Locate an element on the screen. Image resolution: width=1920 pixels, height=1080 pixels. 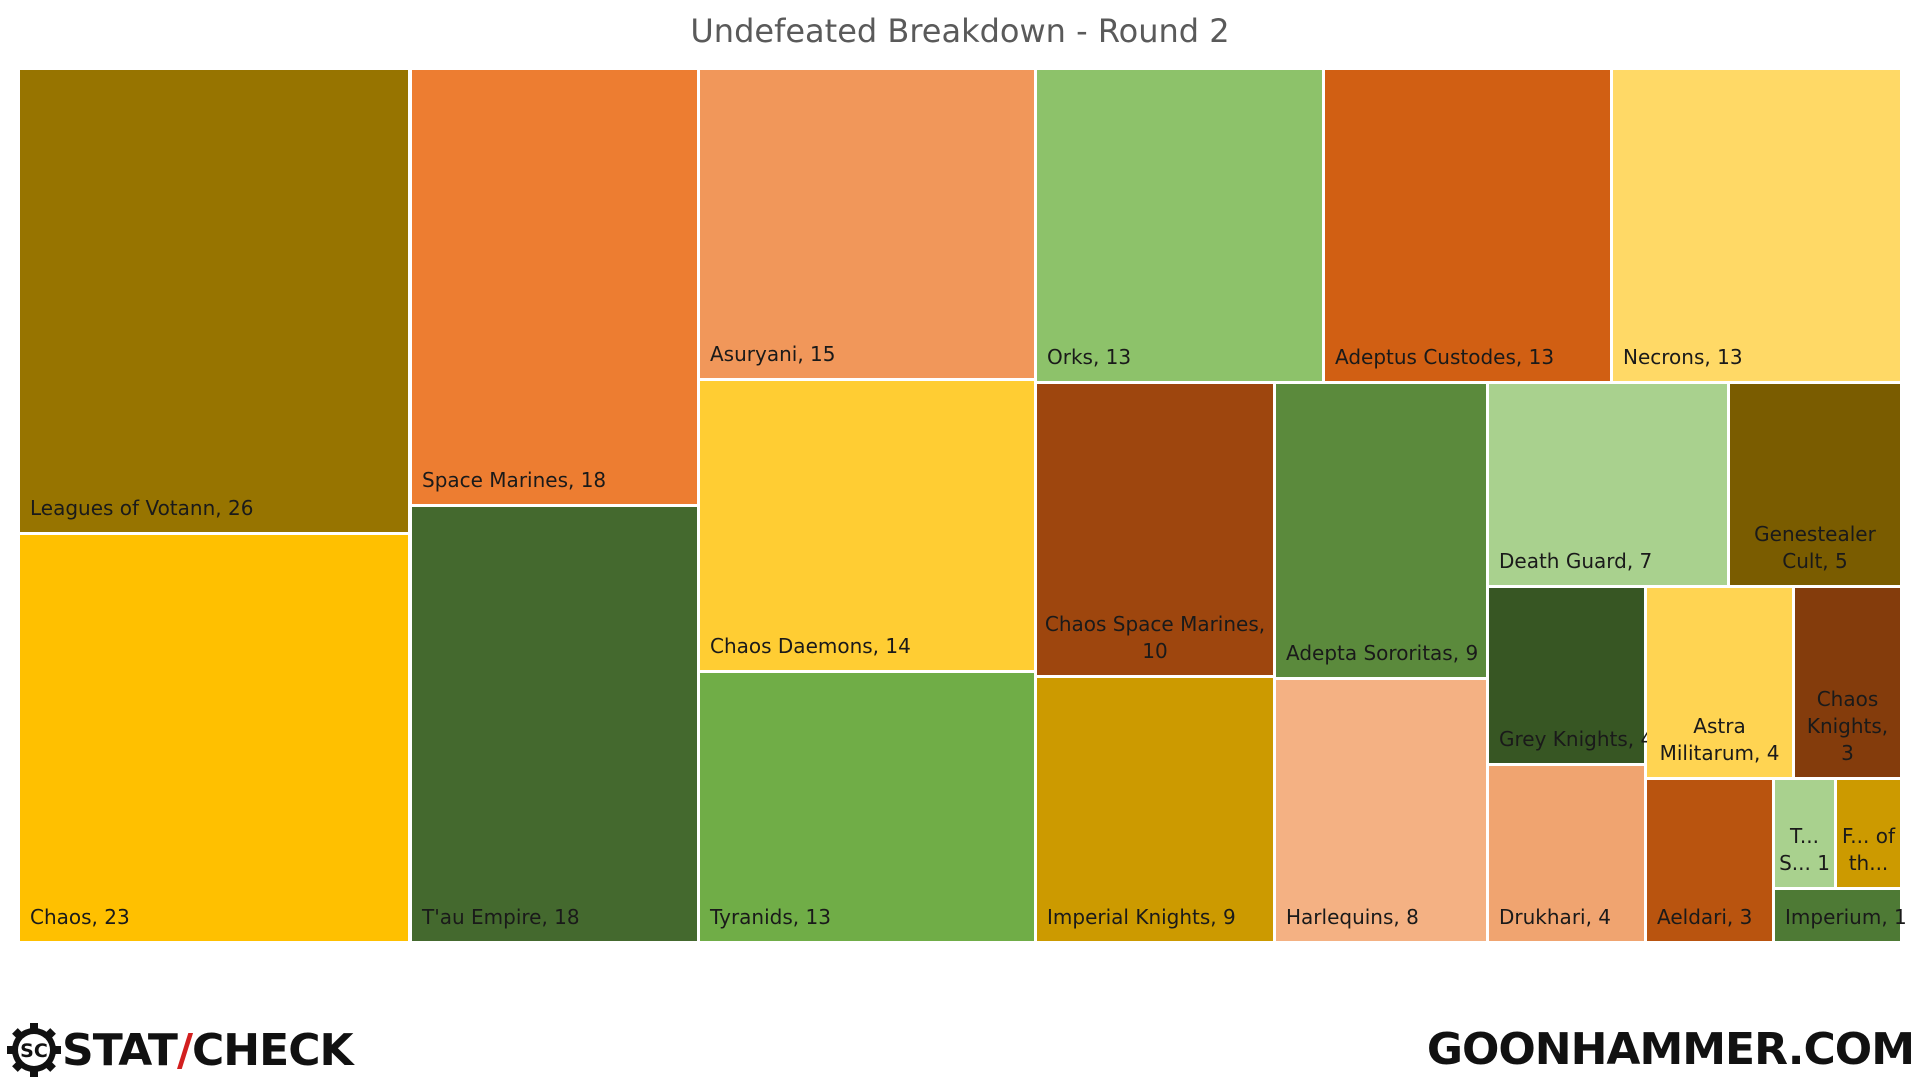
treemap-tile: T... S... 1 is located at coordinates (1804, 833).